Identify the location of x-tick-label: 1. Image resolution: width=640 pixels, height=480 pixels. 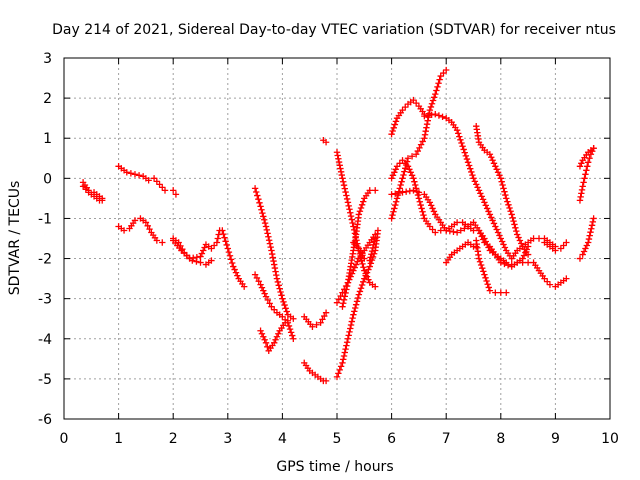
(118, 439).